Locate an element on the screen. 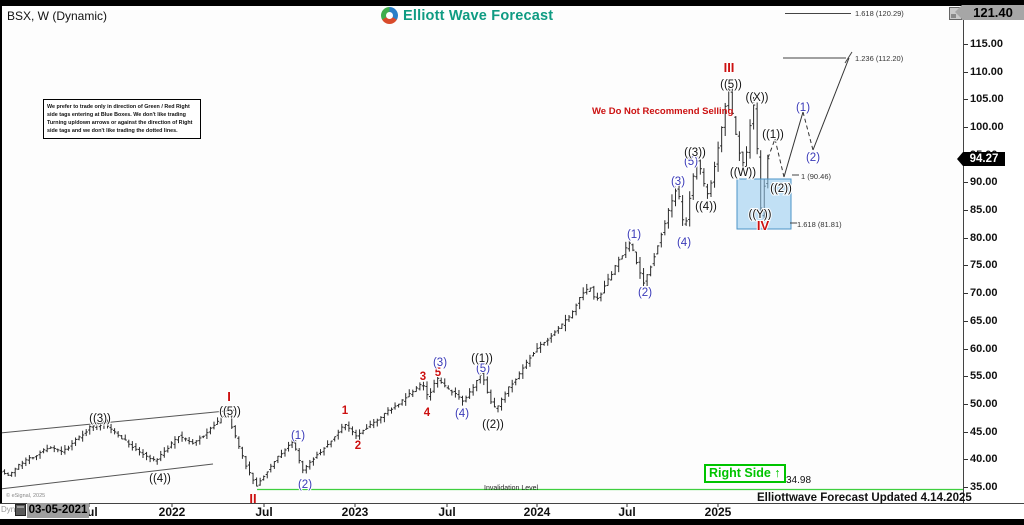 The image size is (1024, 525). price-axis-label: 35.00 is located at coordinates (984, 487).